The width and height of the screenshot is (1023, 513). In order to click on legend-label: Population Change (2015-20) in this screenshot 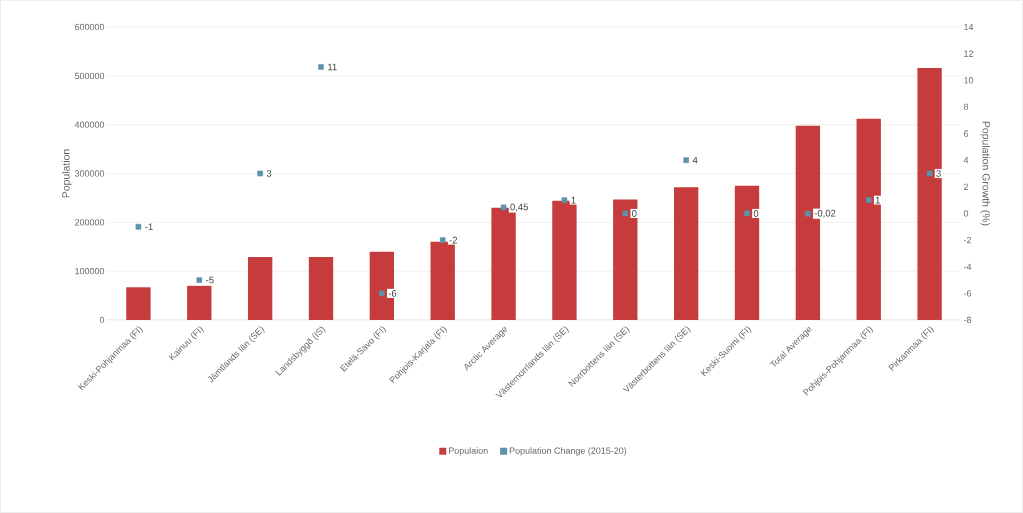, I will do `click(568, 451)`.